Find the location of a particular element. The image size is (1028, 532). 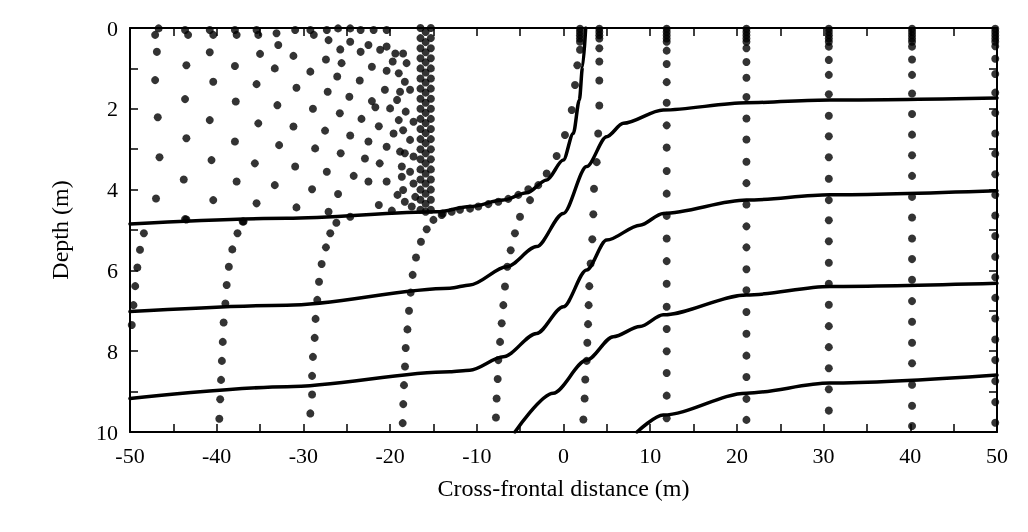

y-tick-label: 2 is located at coordinates (112, 109).